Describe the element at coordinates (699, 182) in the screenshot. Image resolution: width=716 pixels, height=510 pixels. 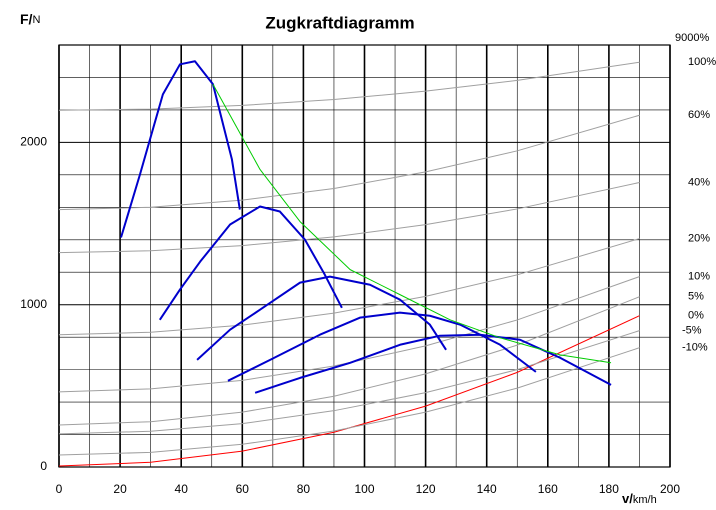
I see `curve-label: 40%` at that location.